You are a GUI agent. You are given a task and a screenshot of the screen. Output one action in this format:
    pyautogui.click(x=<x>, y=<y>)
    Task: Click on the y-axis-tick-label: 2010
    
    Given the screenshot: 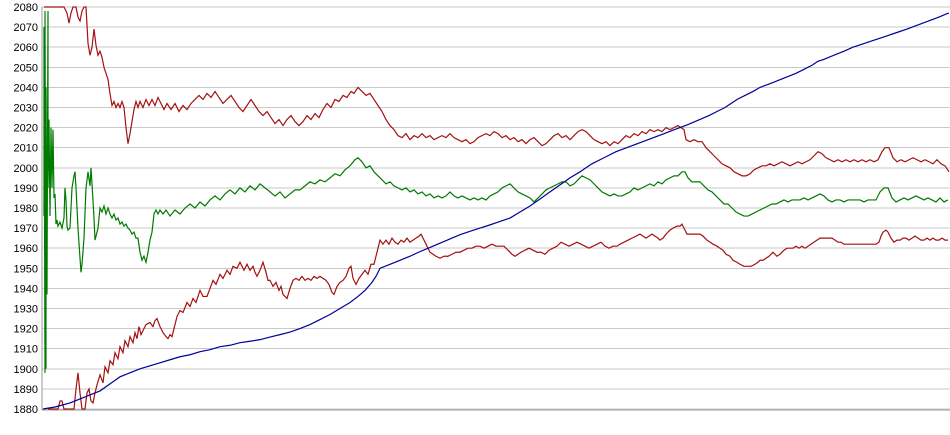 What is the action you would take?
    pyautogui.click(x=26, y=149)
    